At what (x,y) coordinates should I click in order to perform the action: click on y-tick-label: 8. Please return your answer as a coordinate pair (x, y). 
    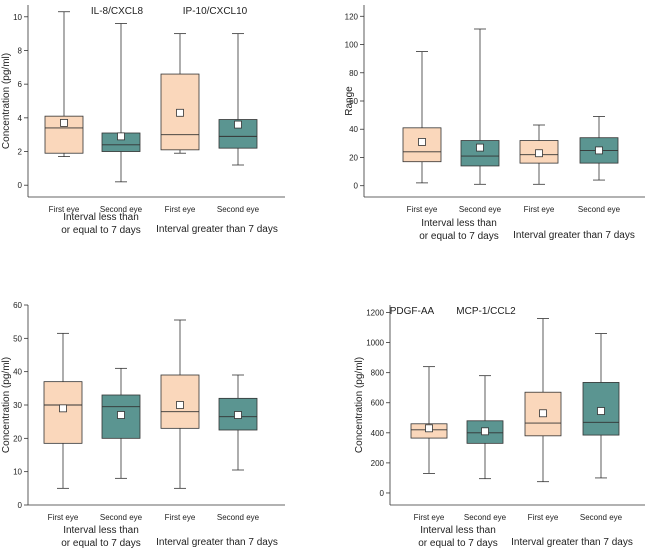
    Looking at the image, I should click on (20, 50).